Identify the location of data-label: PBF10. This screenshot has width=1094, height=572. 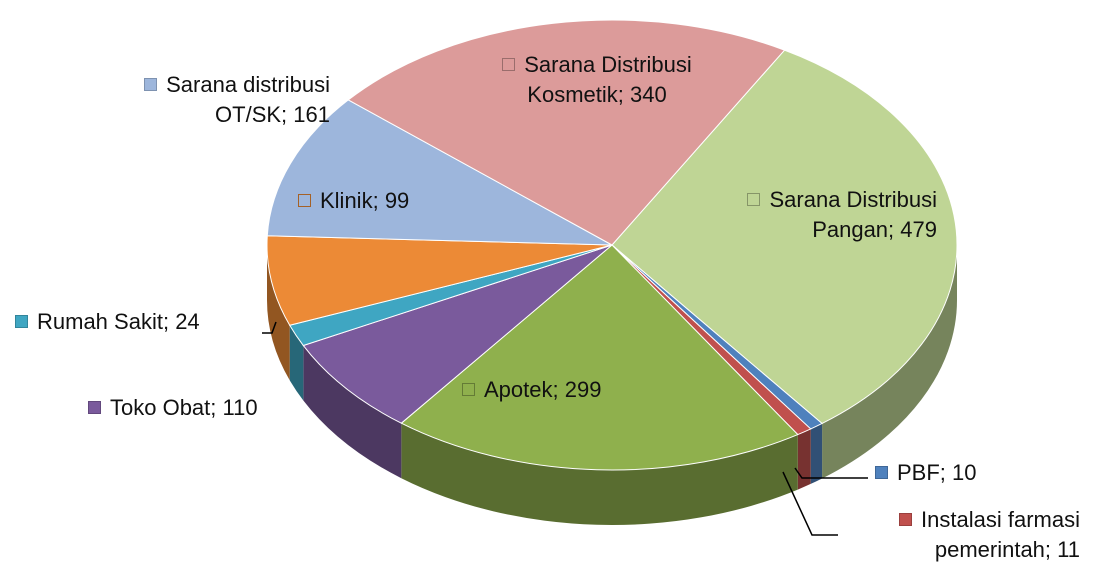
(975, 473).